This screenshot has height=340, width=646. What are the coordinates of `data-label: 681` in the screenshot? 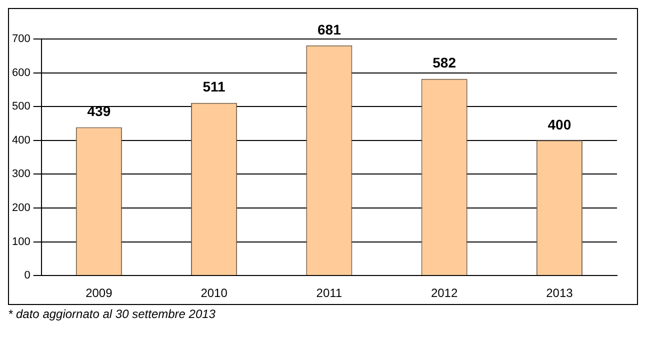 It's located at (329, 29).